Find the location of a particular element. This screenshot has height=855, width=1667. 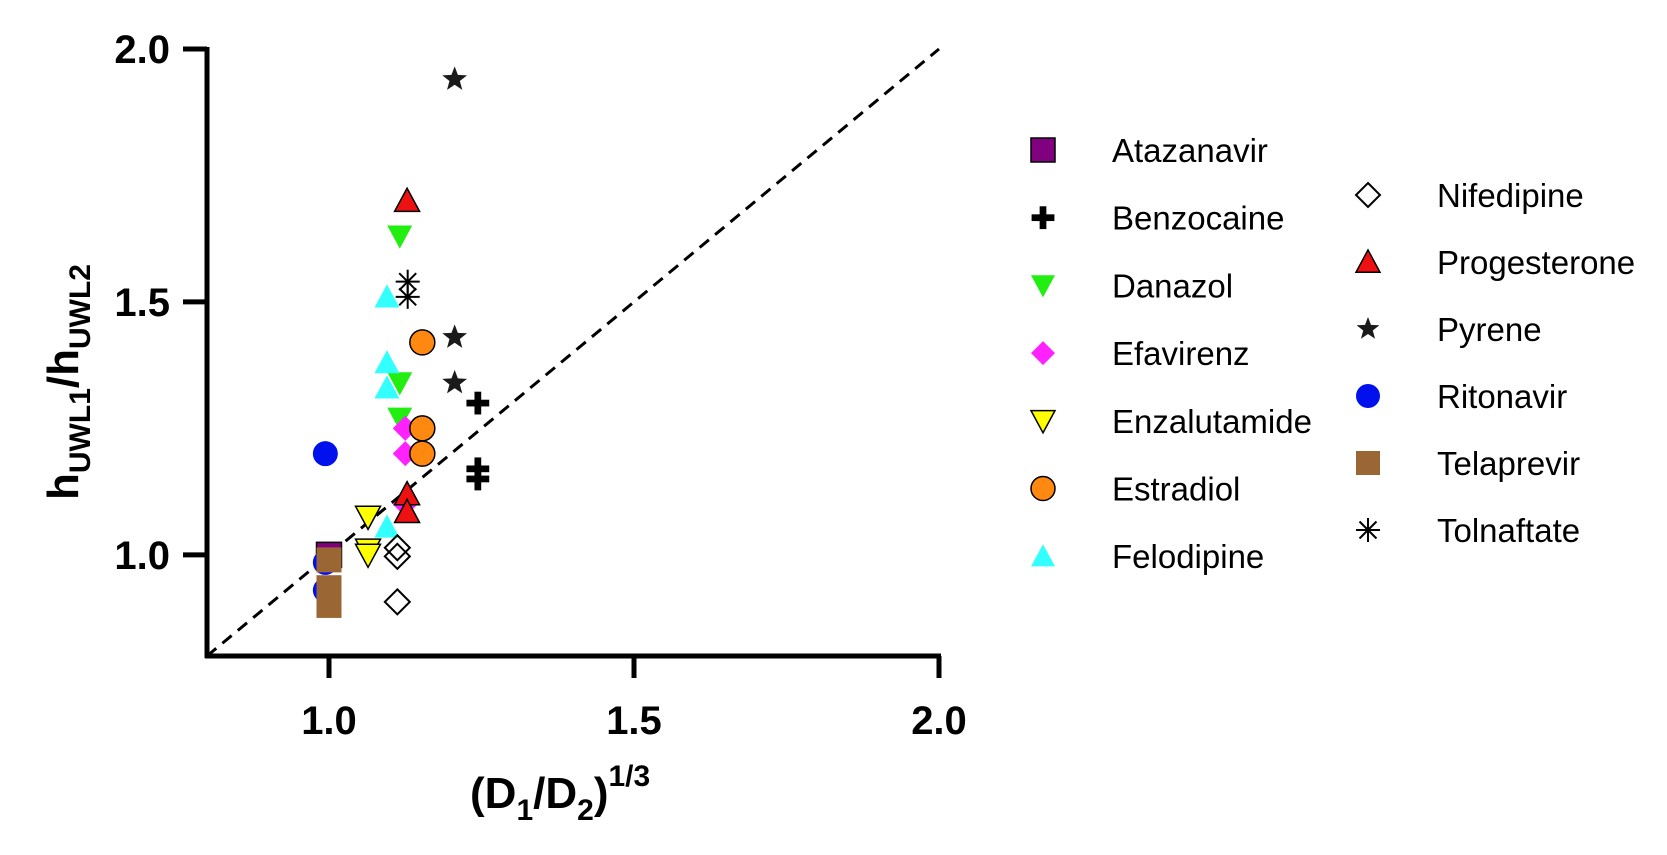

x-tick-label: 1.5 is located at coordinates (634, 721).